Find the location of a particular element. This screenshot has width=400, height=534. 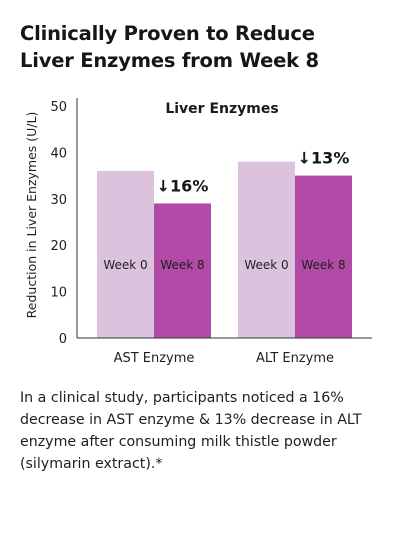

y-tick-label-5: 50 is located at coordinates (58, 107).